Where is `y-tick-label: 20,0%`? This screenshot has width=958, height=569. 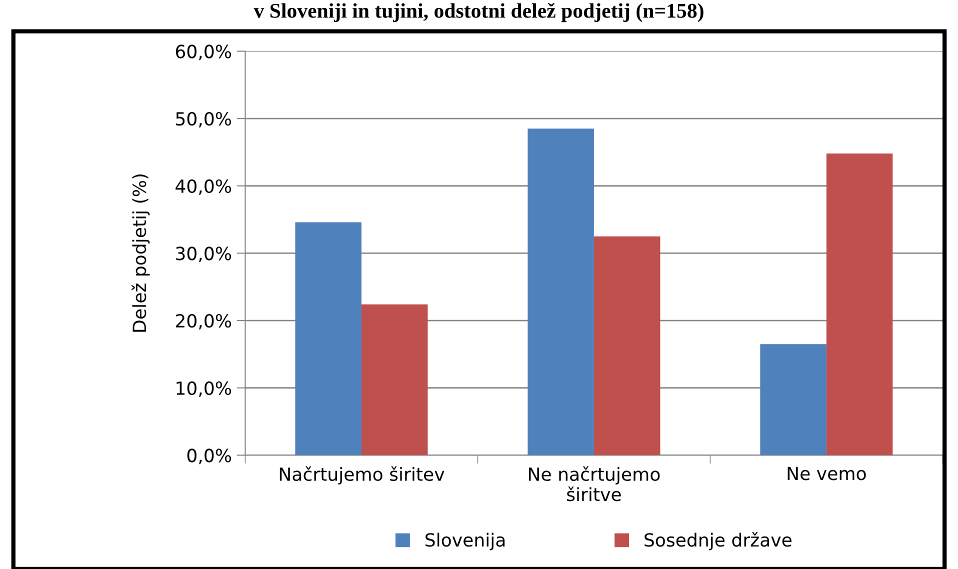 y-tick-label: 20,0% is located at coordinates (204, 322).